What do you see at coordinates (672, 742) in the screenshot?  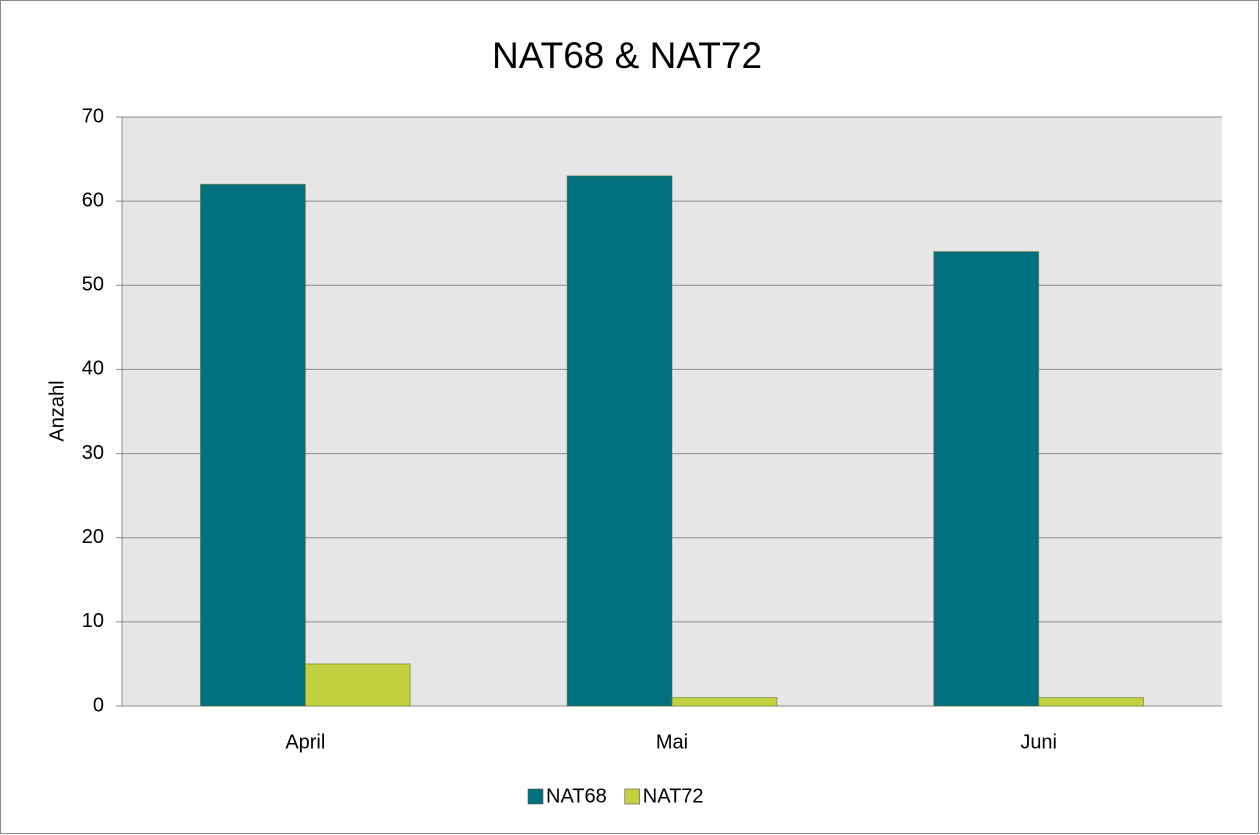 I see `x-tick-label: Mai` at bounding box center [672, 742].